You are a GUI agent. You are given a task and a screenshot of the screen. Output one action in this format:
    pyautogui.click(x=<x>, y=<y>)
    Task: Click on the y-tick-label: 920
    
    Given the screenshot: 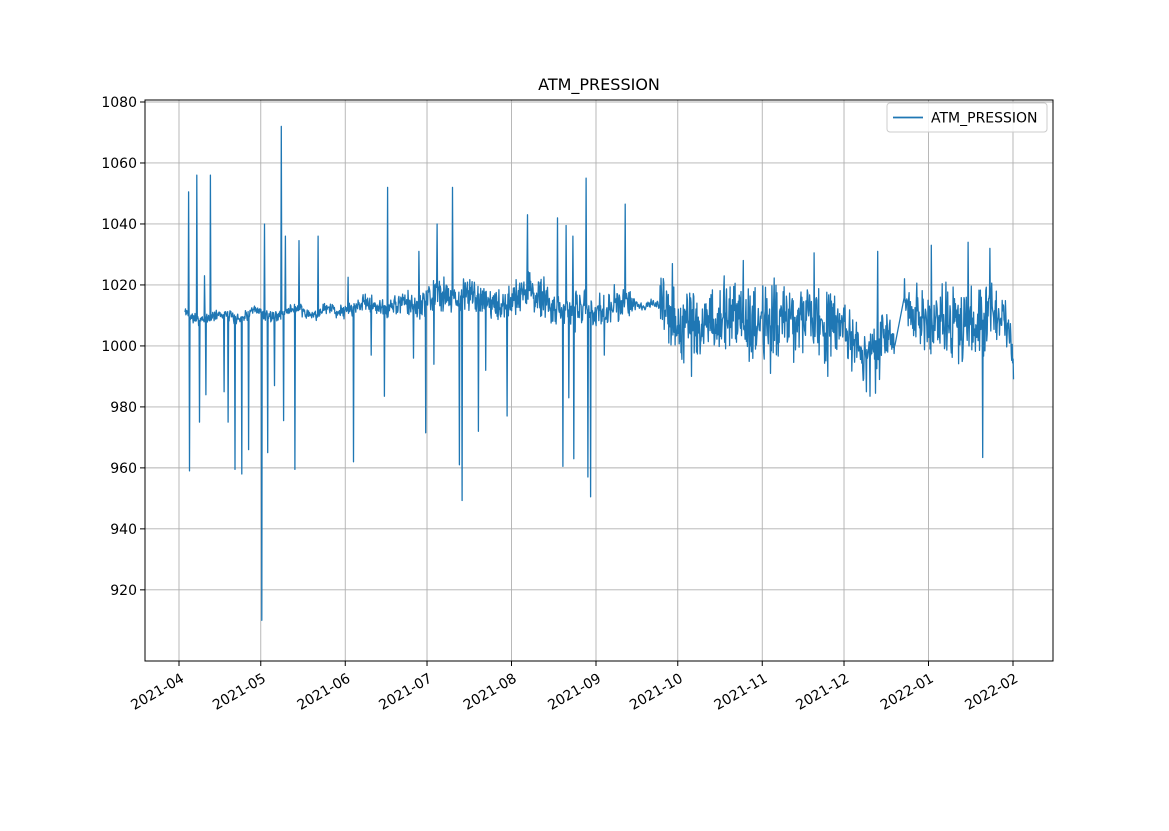 What is the action you would take?
    pyautogui.click(x=123, y=591)
    